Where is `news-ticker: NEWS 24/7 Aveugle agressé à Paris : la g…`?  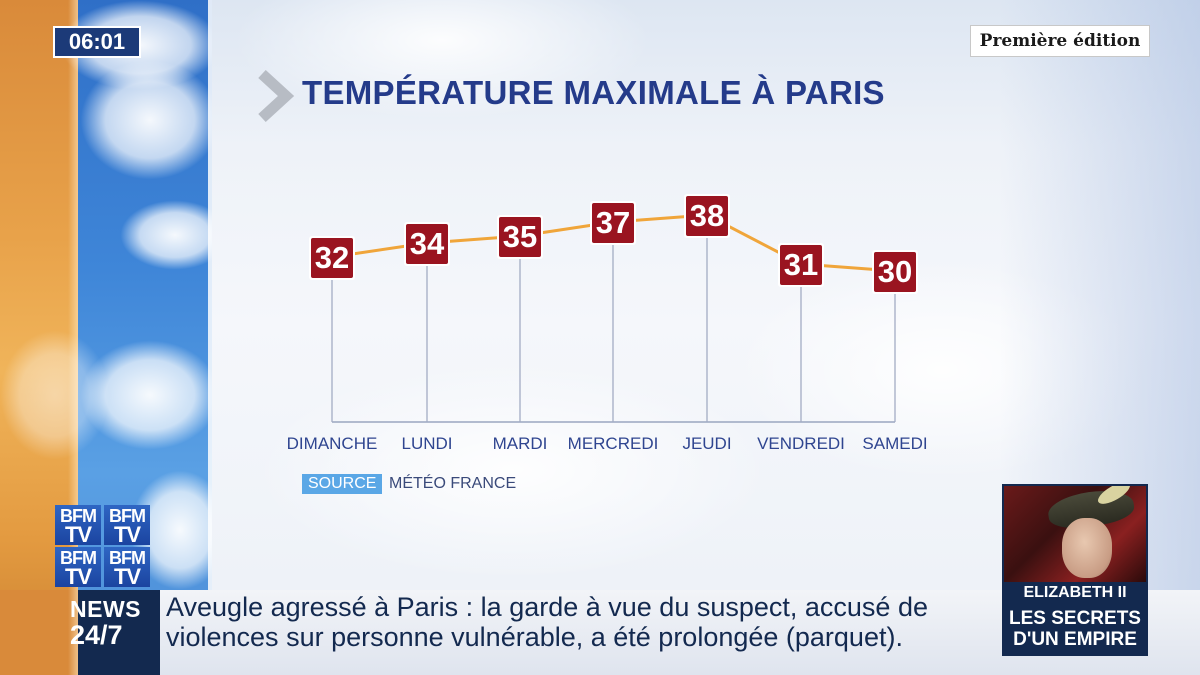
news-ticker: NEWS 24/7 Aveugle agressé à Paris : la g… is located at coordinates (600, 632).